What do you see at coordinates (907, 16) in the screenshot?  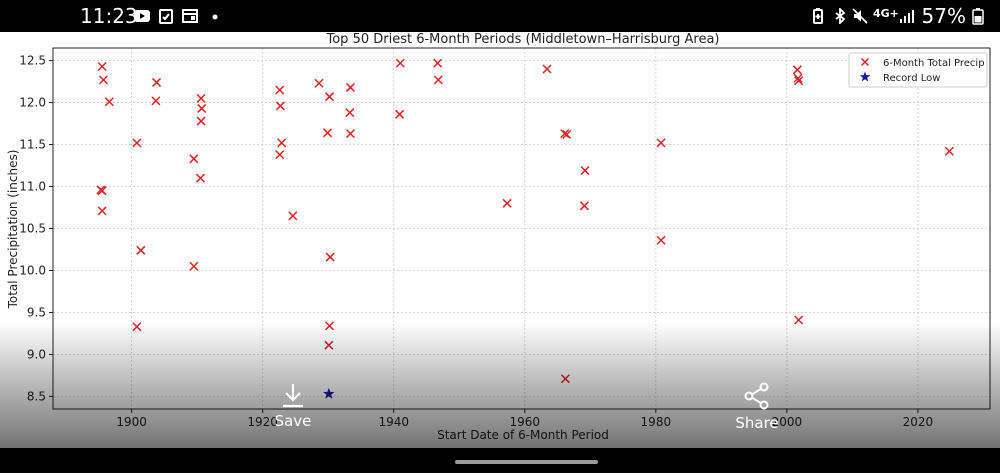 I see `signal-icon` at bounding box center [907, 16].